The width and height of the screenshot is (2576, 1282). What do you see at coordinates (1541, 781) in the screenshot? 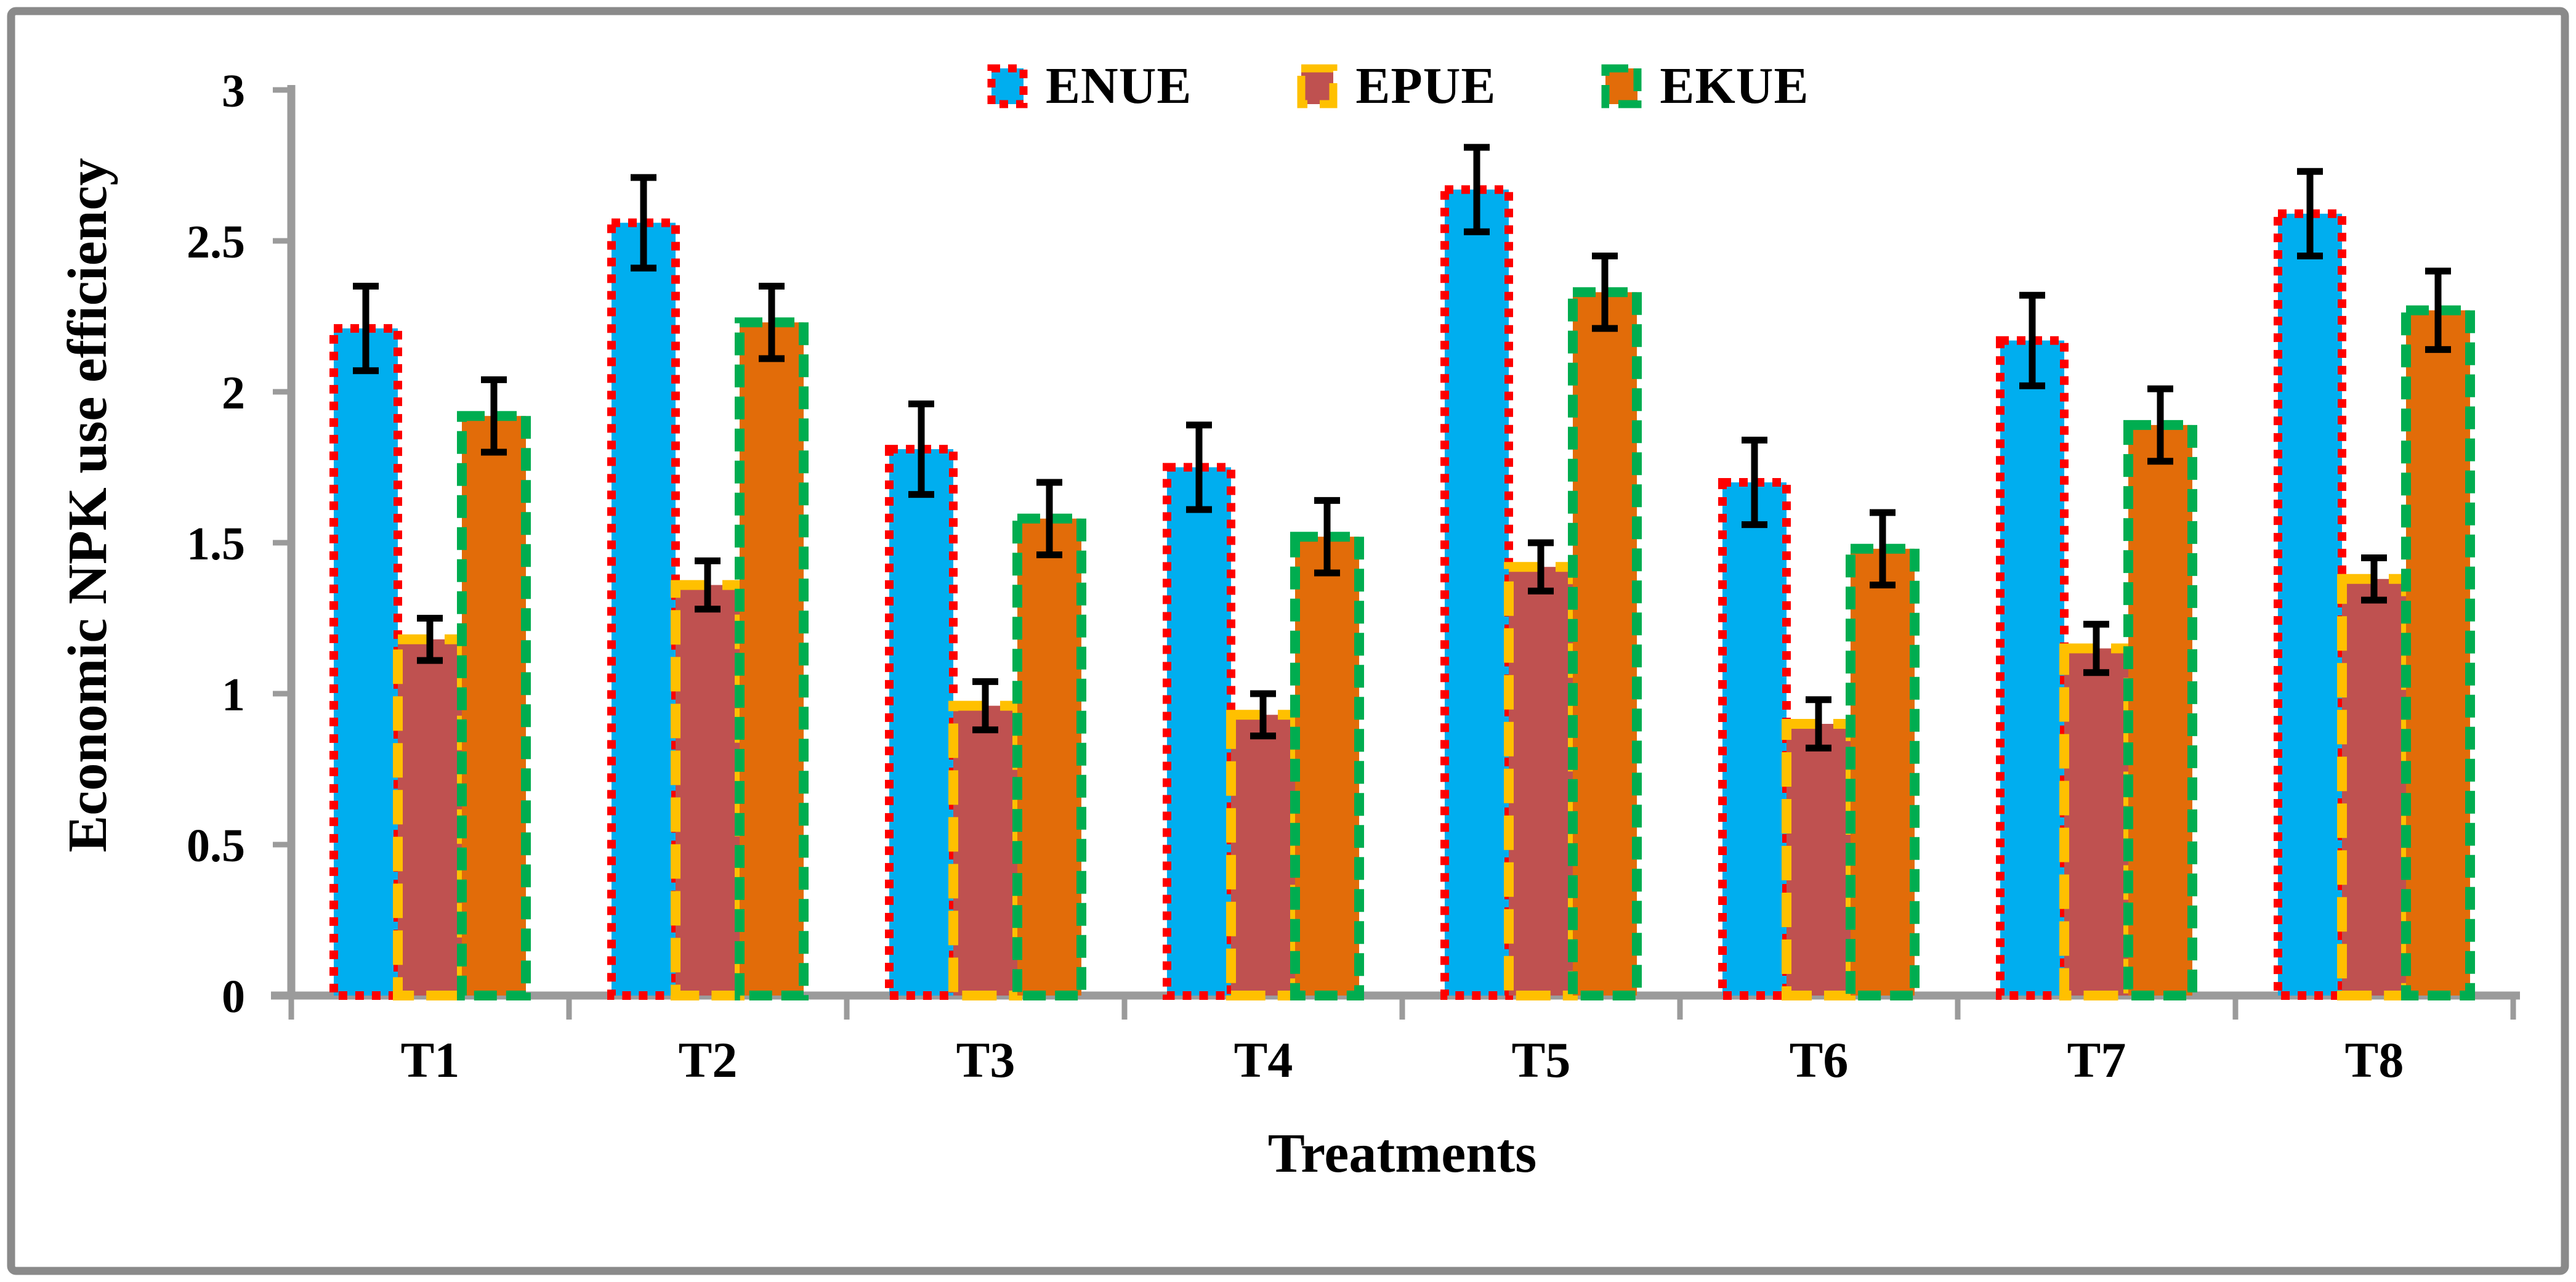
I see `bar-epue-t5` at bounding box center [1541, 781].